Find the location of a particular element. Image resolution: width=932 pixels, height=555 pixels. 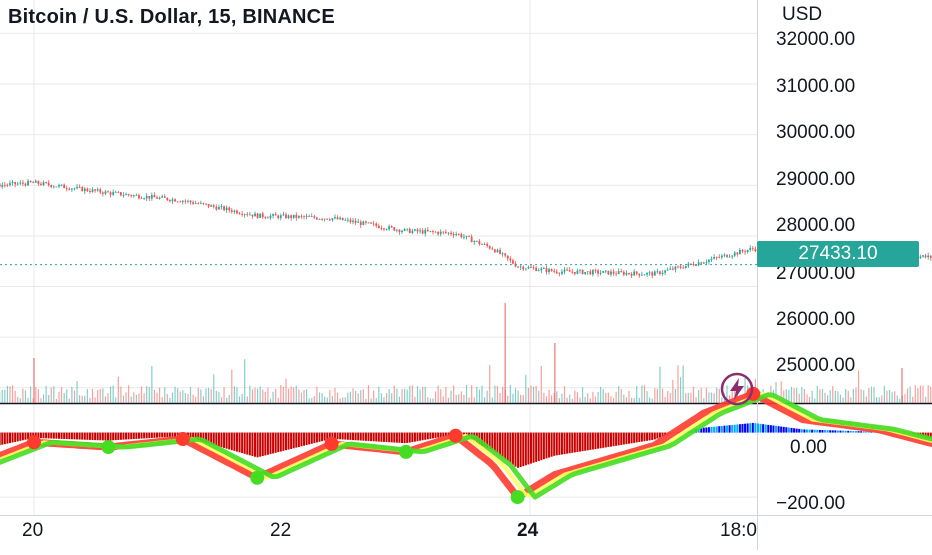

currency-label: USD is located at coordinates (802, 15).